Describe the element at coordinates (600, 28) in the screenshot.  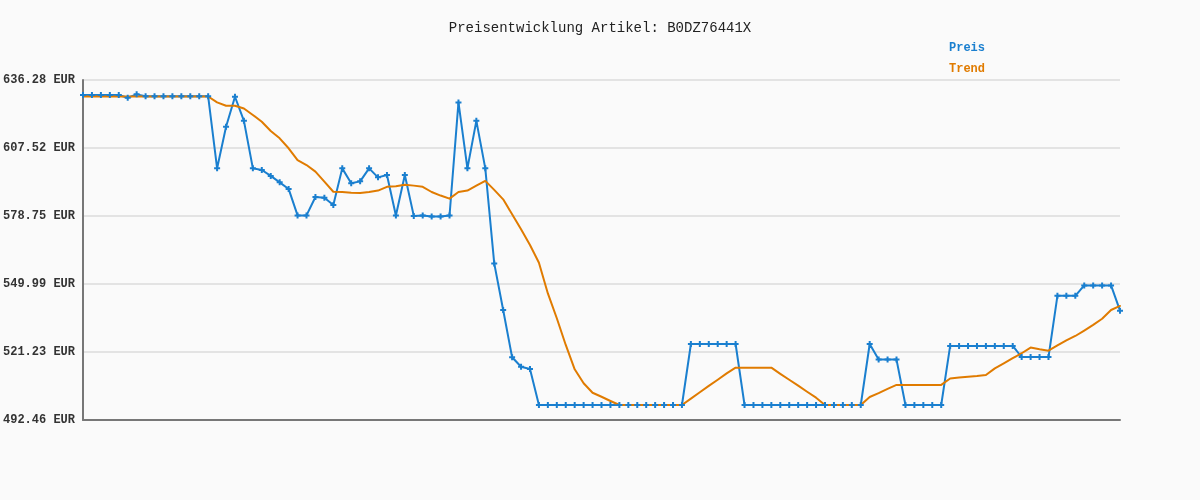
I see `chart-title: Preisentwicklung Artikel: B0DZ76441X` at that location.